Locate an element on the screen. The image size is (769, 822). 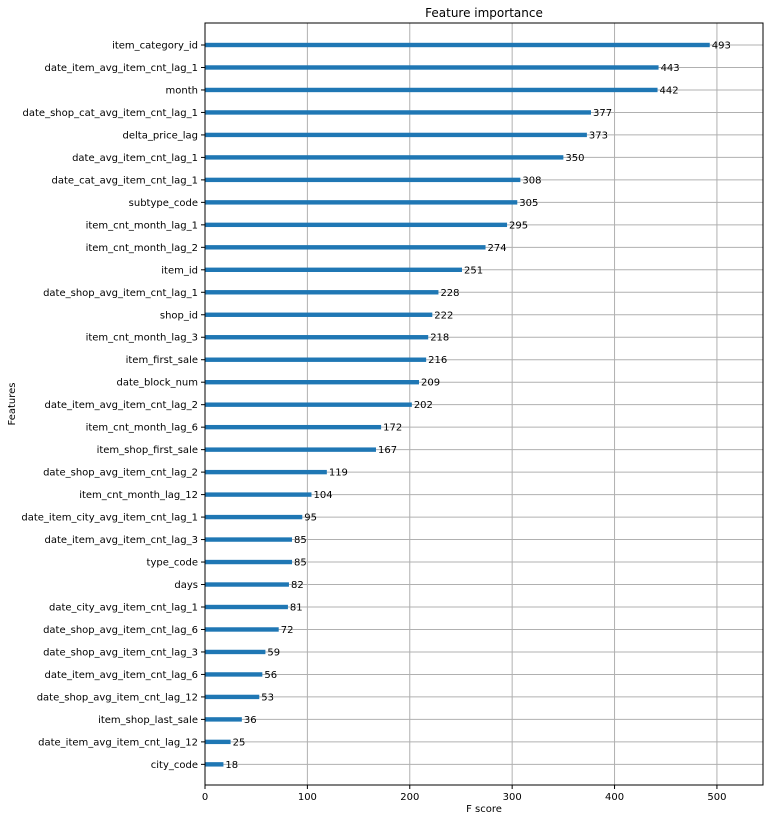
value-label: 373 is located at coordinates (598, 135).